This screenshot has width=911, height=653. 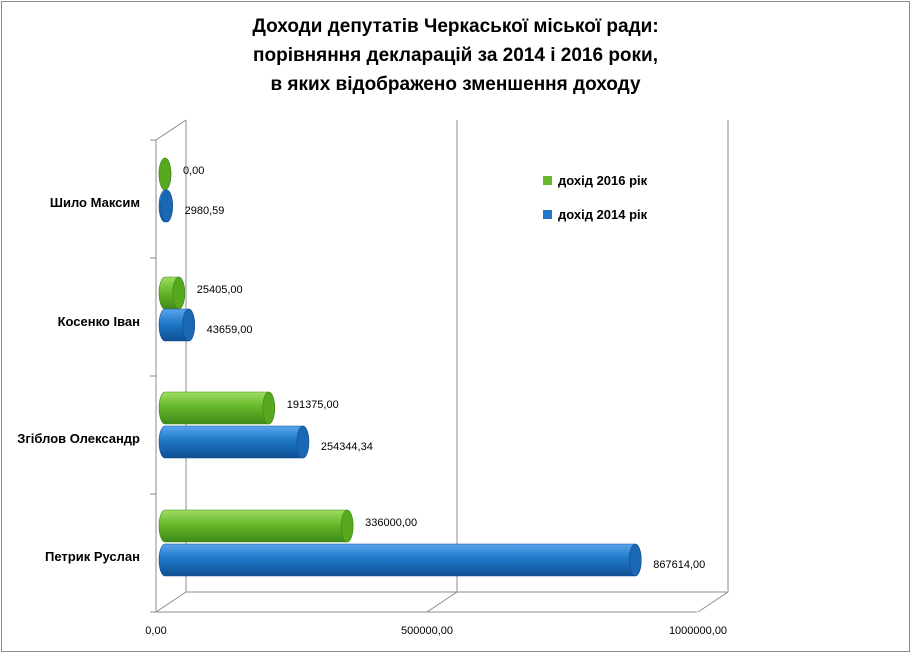 I want to click on floor-left-edge, so click(x=171, y=602).